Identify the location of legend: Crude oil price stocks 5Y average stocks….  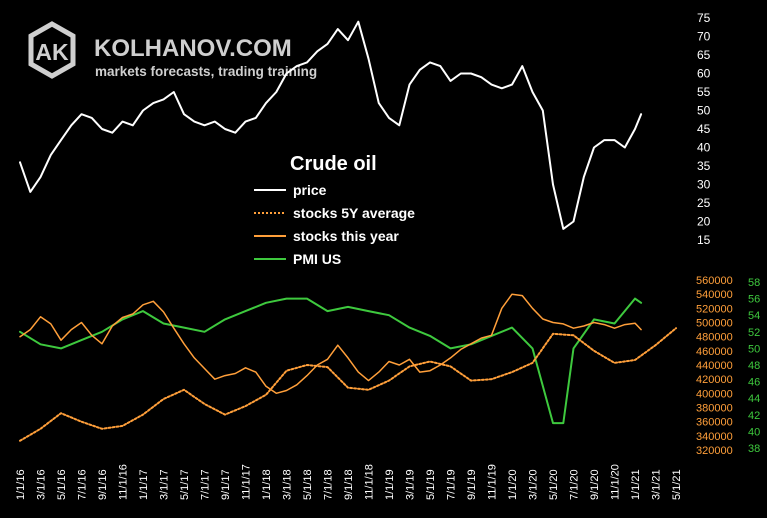
(334, 210).